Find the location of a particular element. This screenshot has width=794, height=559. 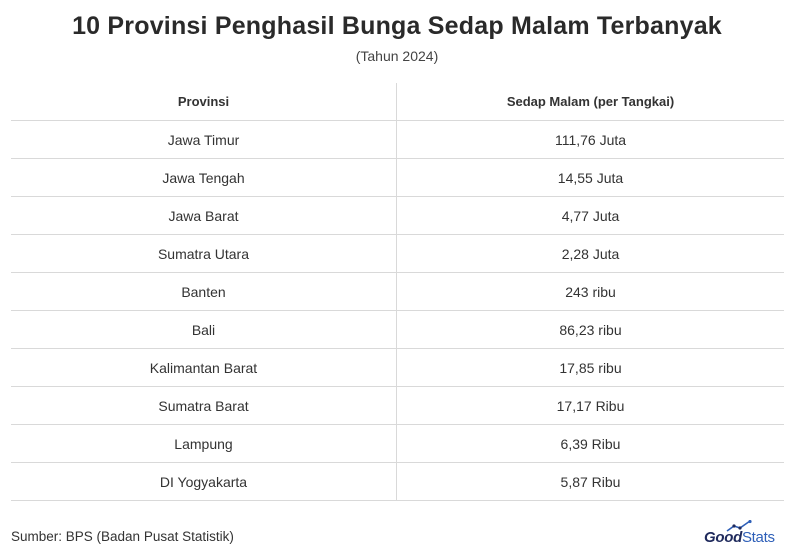

cell-value: 5,87 Ribu is located at coordinates (590, 481).